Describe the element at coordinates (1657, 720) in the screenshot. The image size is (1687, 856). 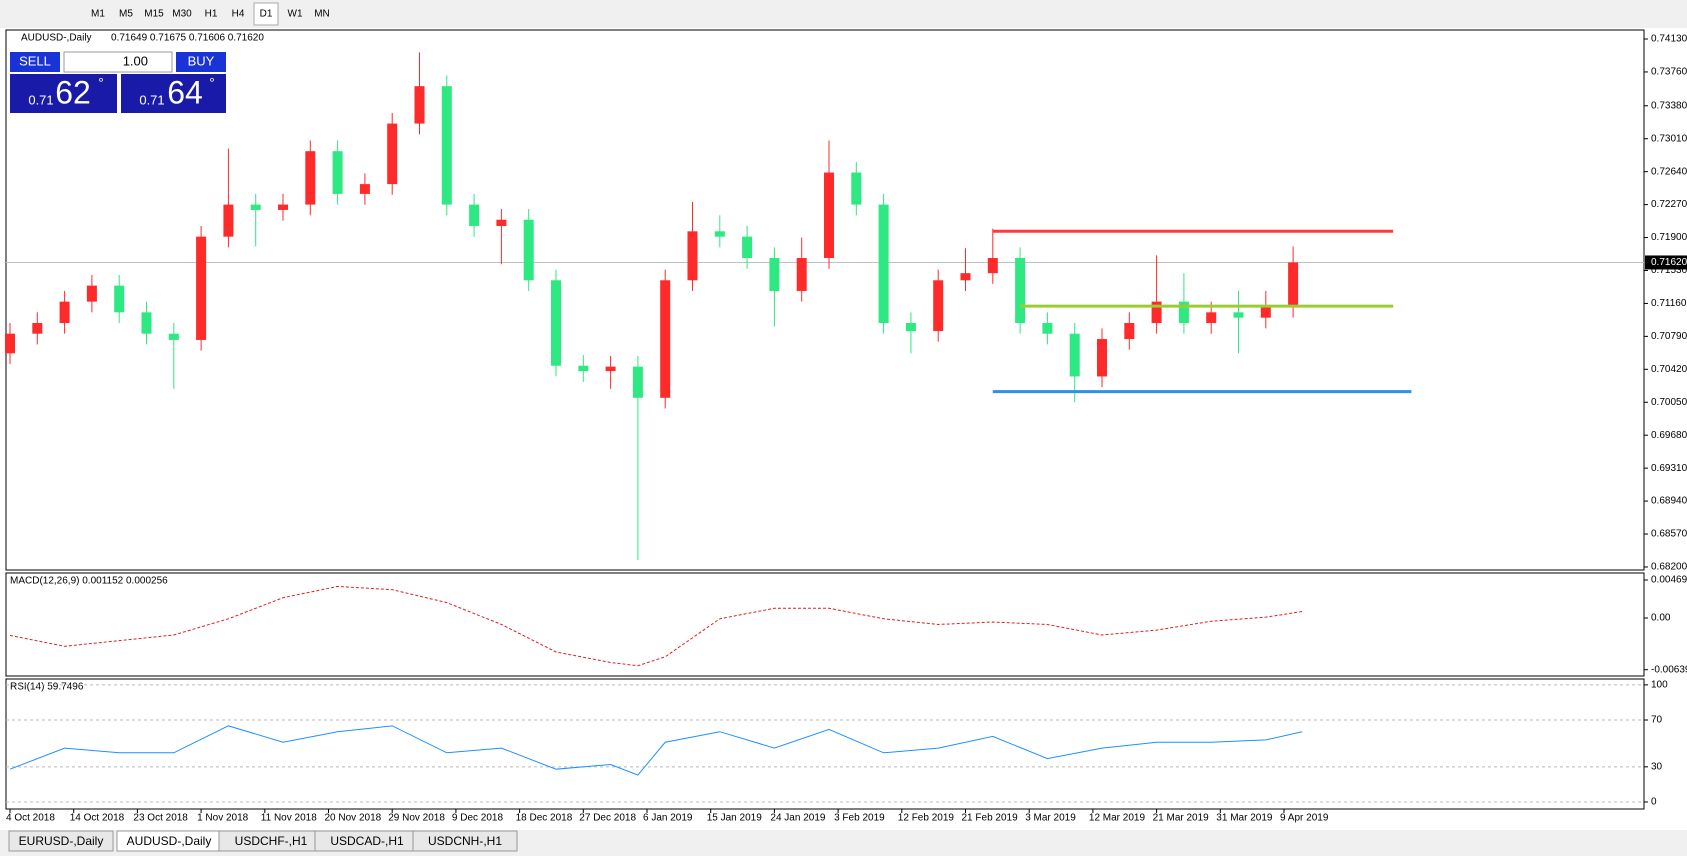
I see `y-tick-label: 70` at that location.